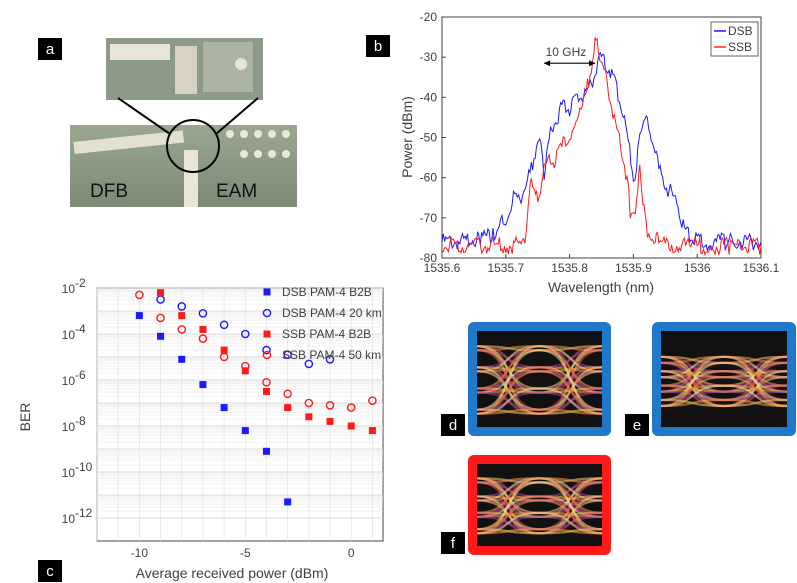  Describe the element at coordinates (505, 268) in the screenshot. I see `spectrum-xtick-label: 1535.7` at that location.